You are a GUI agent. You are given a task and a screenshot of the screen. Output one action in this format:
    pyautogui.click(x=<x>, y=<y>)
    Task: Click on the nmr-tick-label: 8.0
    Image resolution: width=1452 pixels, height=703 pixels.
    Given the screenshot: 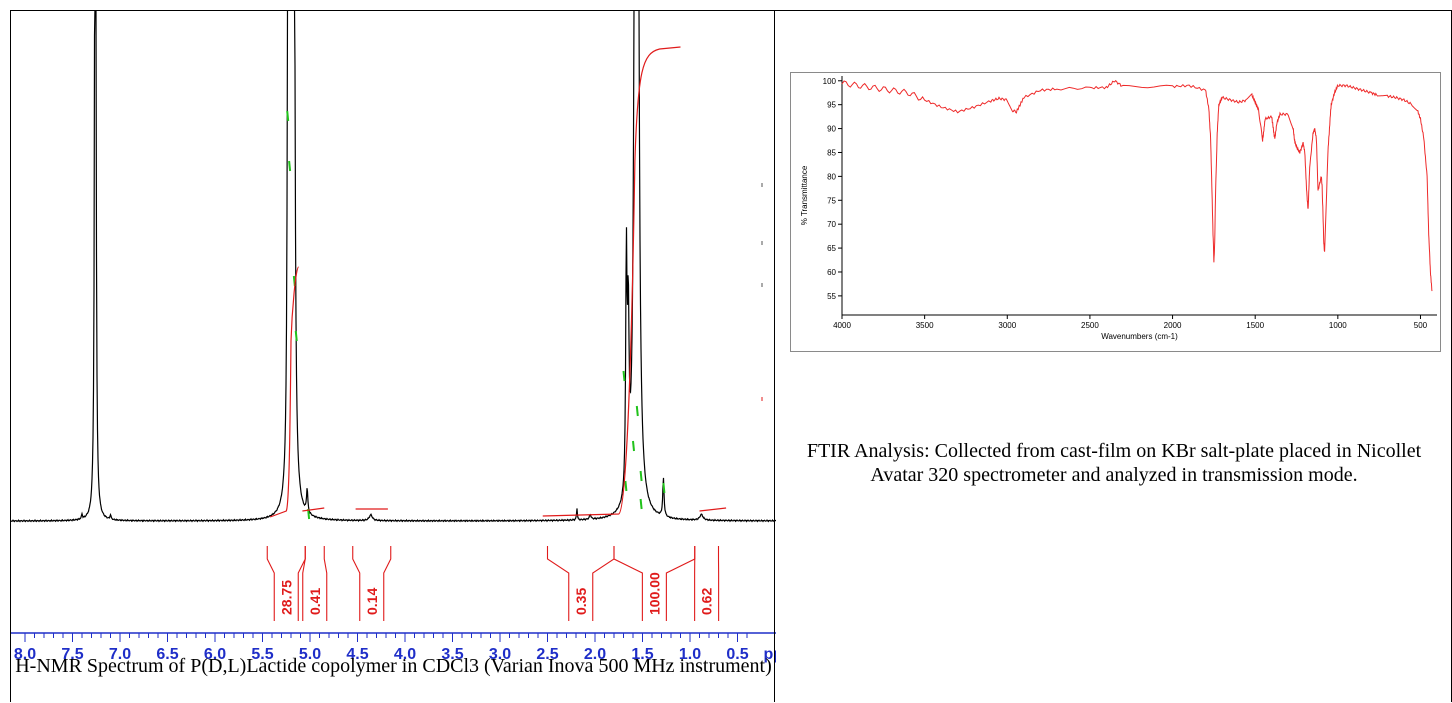 What is the action you would take?
    pyautogui.click(x=25, y=654)
    